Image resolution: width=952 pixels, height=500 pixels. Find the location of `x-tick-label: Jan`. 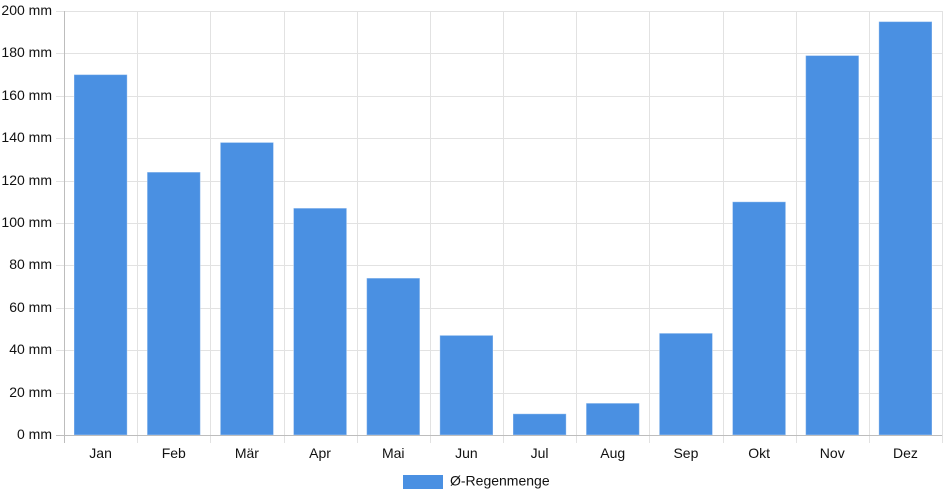

x-tick-label: Jan is located at coordinates (100, 453).